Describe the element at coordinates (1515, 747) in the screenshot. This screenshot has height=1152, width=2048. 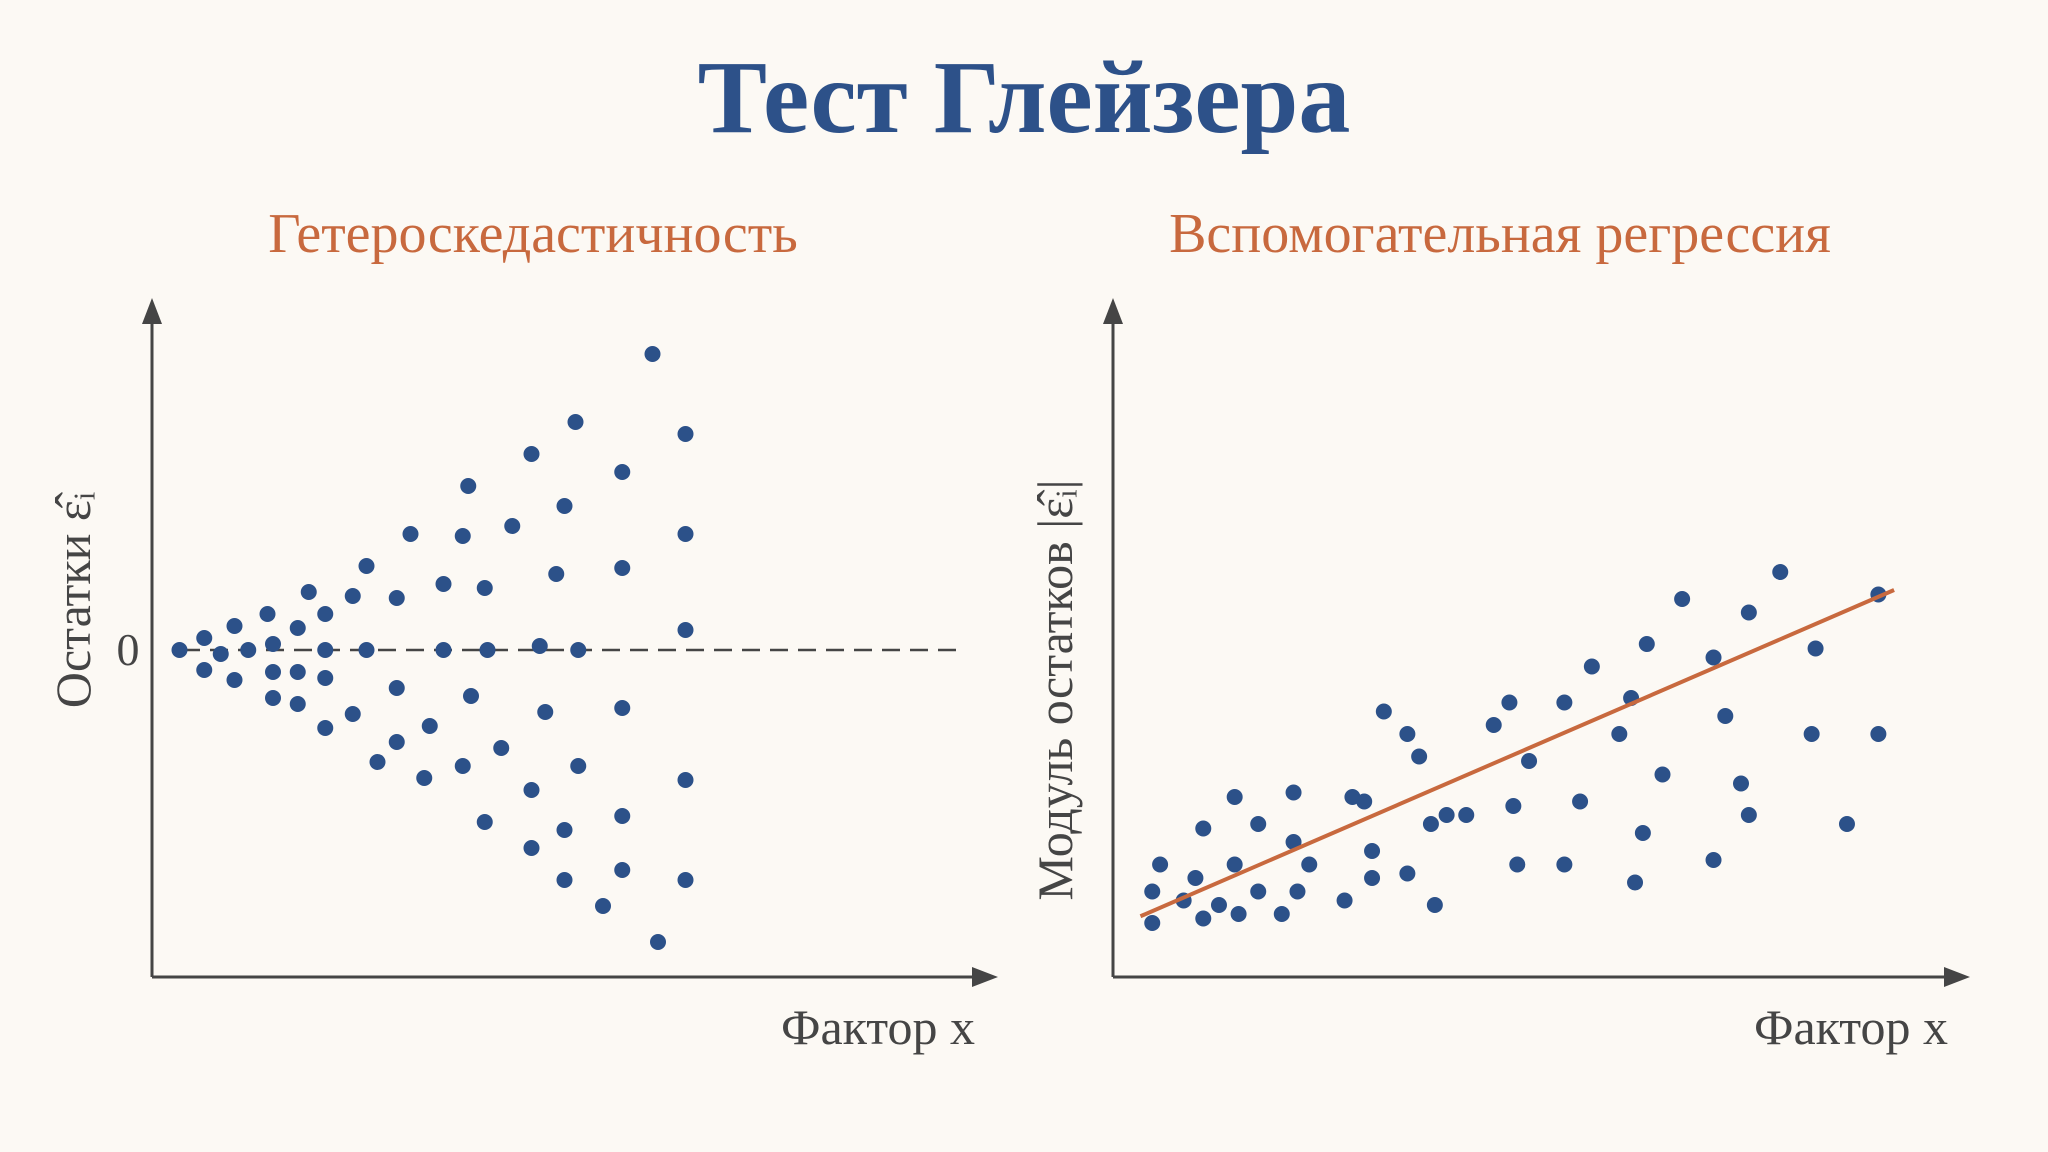
I see `abs-residual-points` at that location.